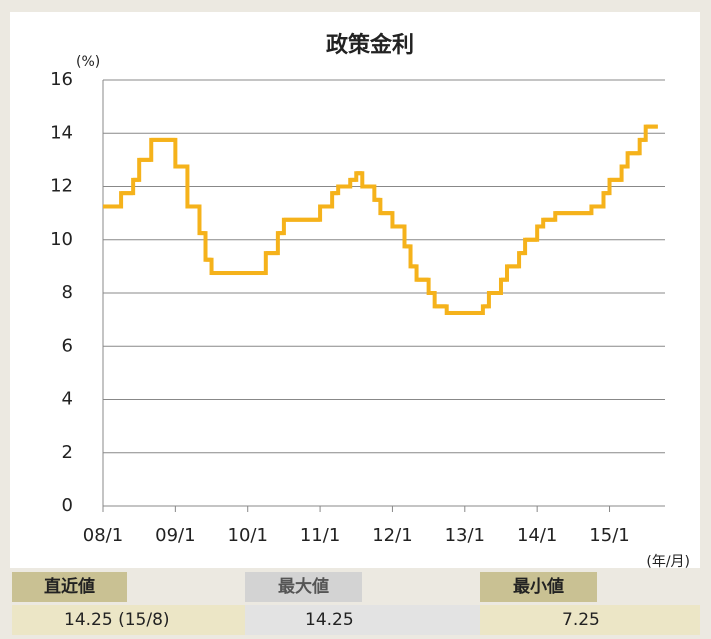 The width and height of the screenshot is (711, 639). I want to click on y-tick-label: 6, so click(67, 345).